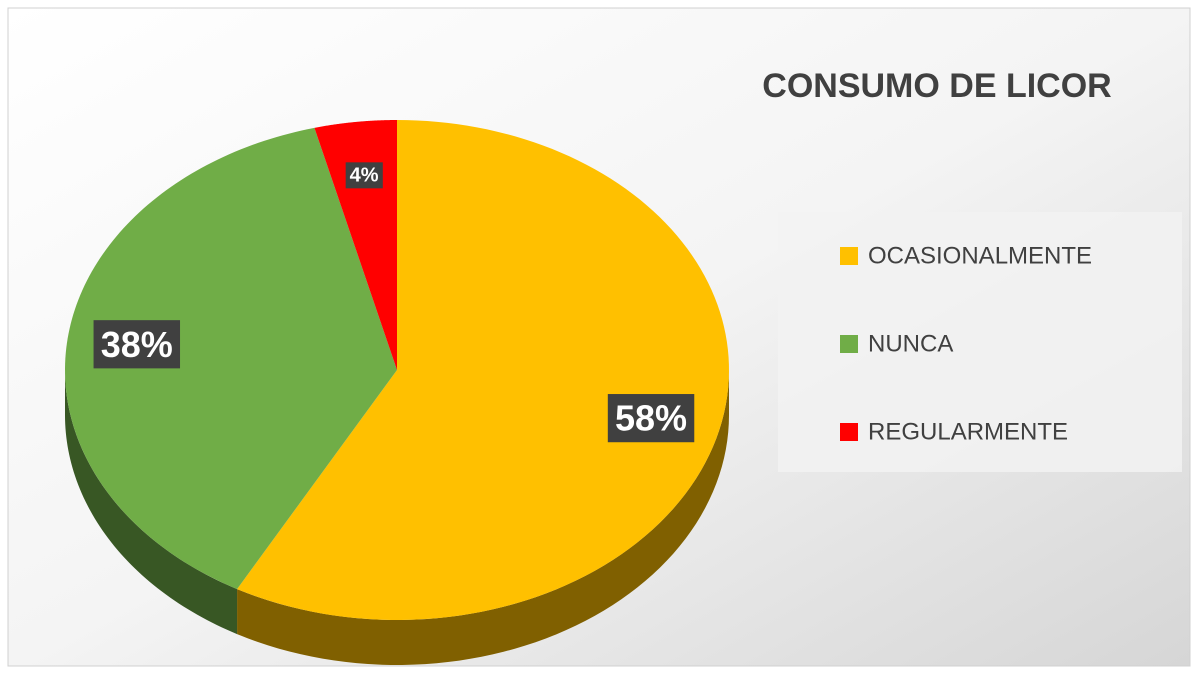 Image resolution: width=1198 pixels, height=674 pixels. What do you see at coordinates (968, 431) in the screenshot?
I see `legend-label: REGULARMENTE` at bounding box center [968, 431].